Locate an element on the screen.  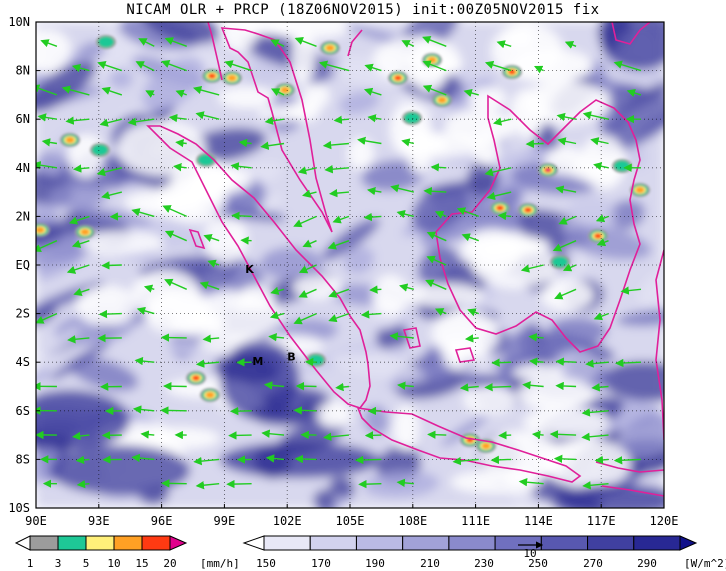
lon-tick-label: 117E is located at coordinates (601, 521).